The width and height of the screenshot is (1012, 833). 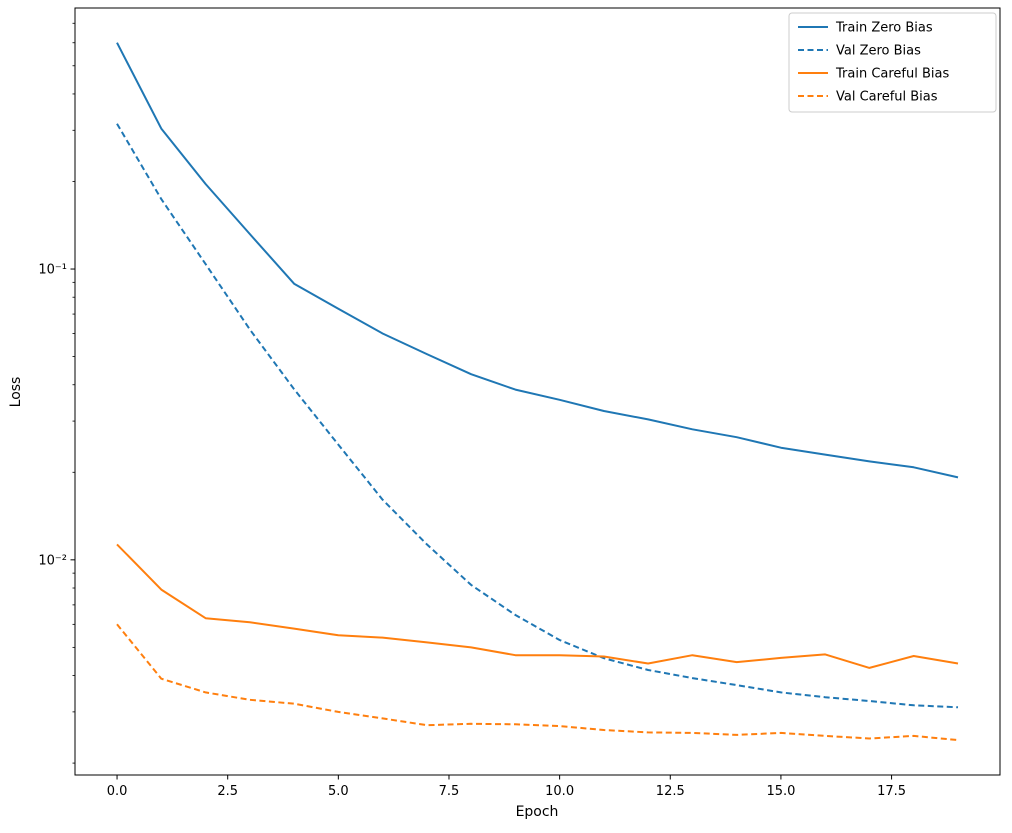 What do you see at coordinates (892, 74) in the screenshot?
I see `legend-label-train-careful-bias: Train Careful Bias` at bounding box center [892, 74].